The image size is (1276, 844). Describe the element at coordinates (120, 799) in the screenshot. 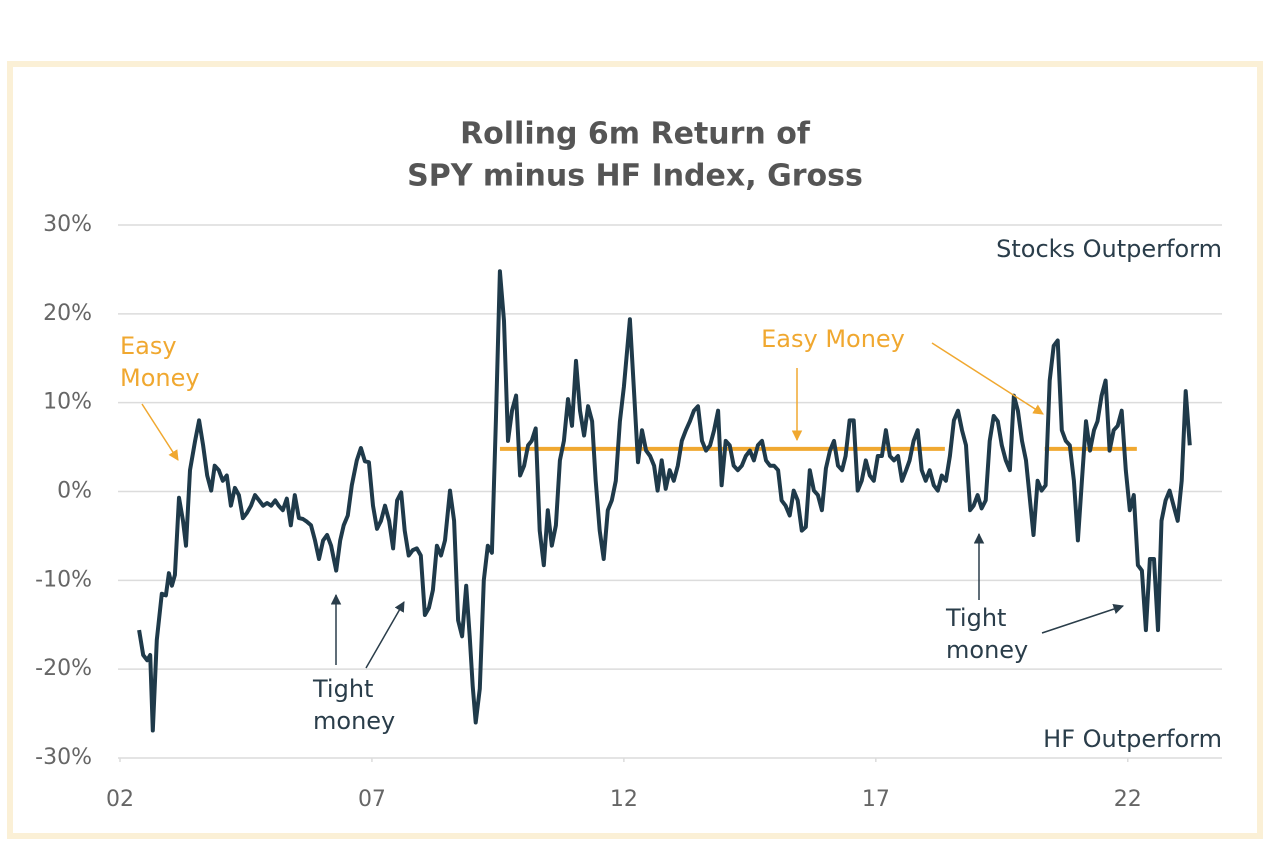

I see `x-tick-label: 02` at that location.